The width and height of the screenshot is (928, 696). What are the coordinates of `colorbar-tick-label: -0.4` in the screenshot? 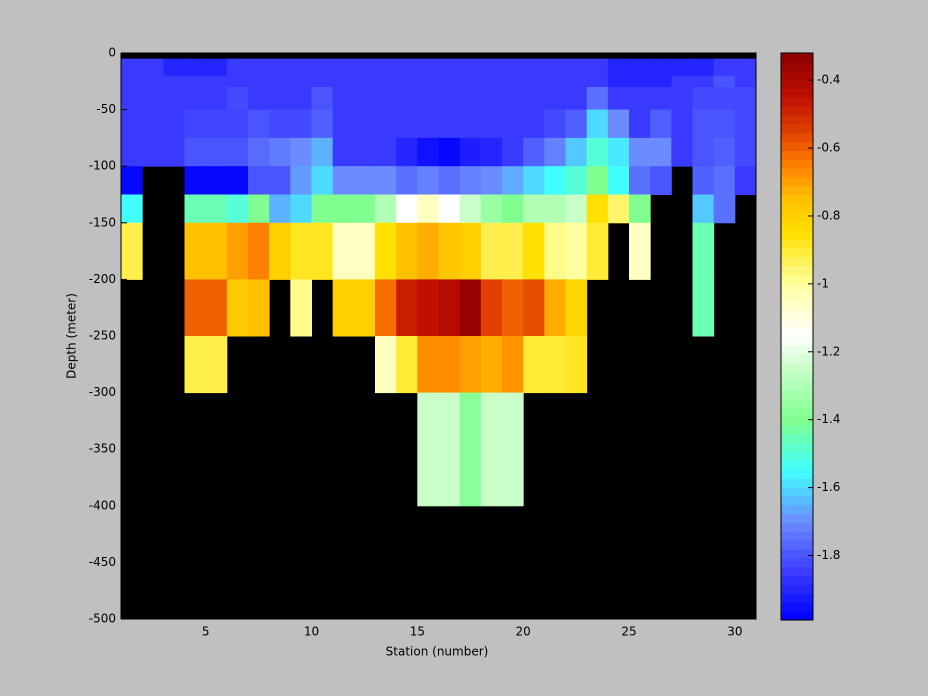 It's located at (828, 80).